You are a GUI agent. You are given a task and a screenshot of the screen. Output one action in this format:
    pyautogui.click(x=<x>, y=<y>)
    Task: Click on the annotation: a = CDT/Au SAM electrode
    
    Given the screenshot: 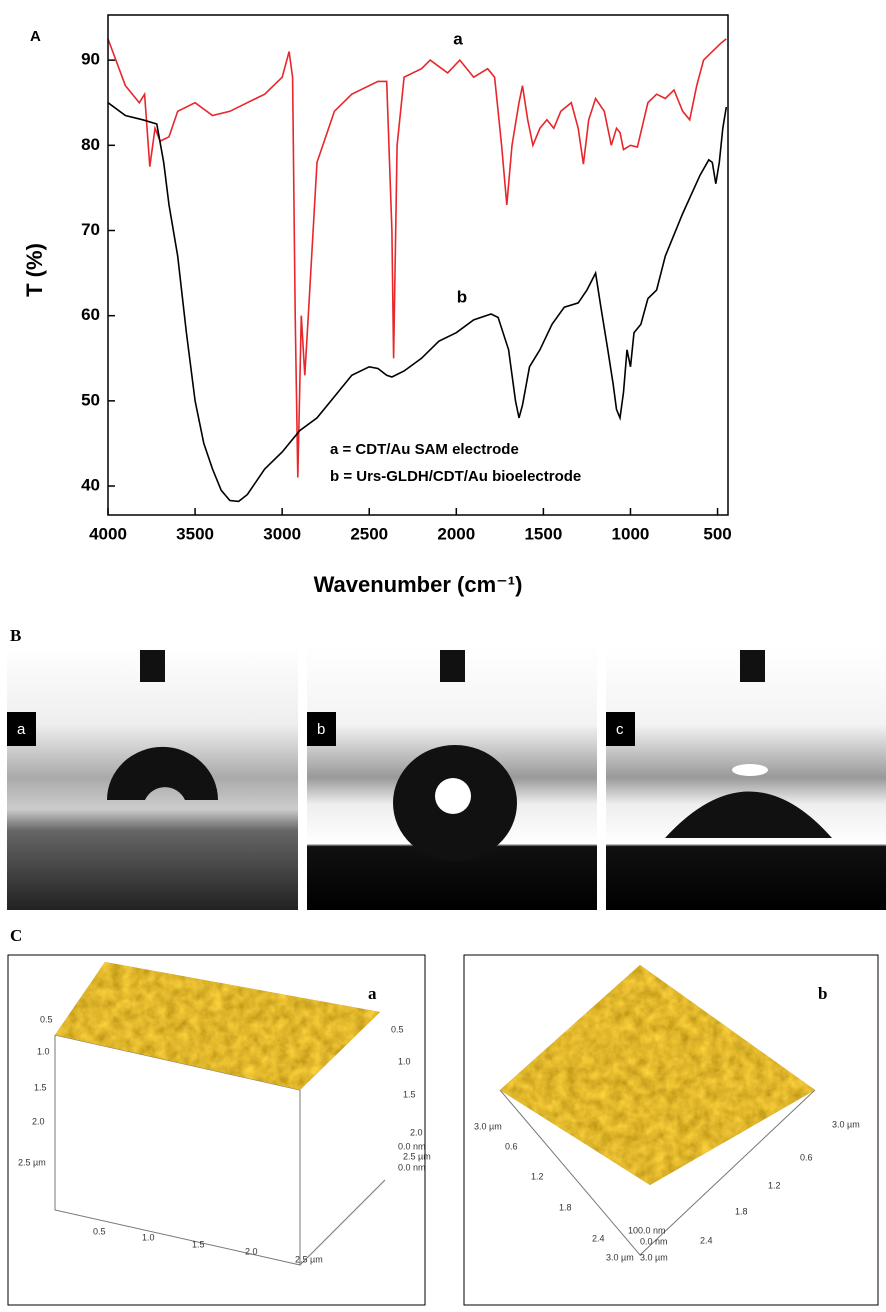 What is the action you would take?
    pyautogui.click(x=424, y=449)
    